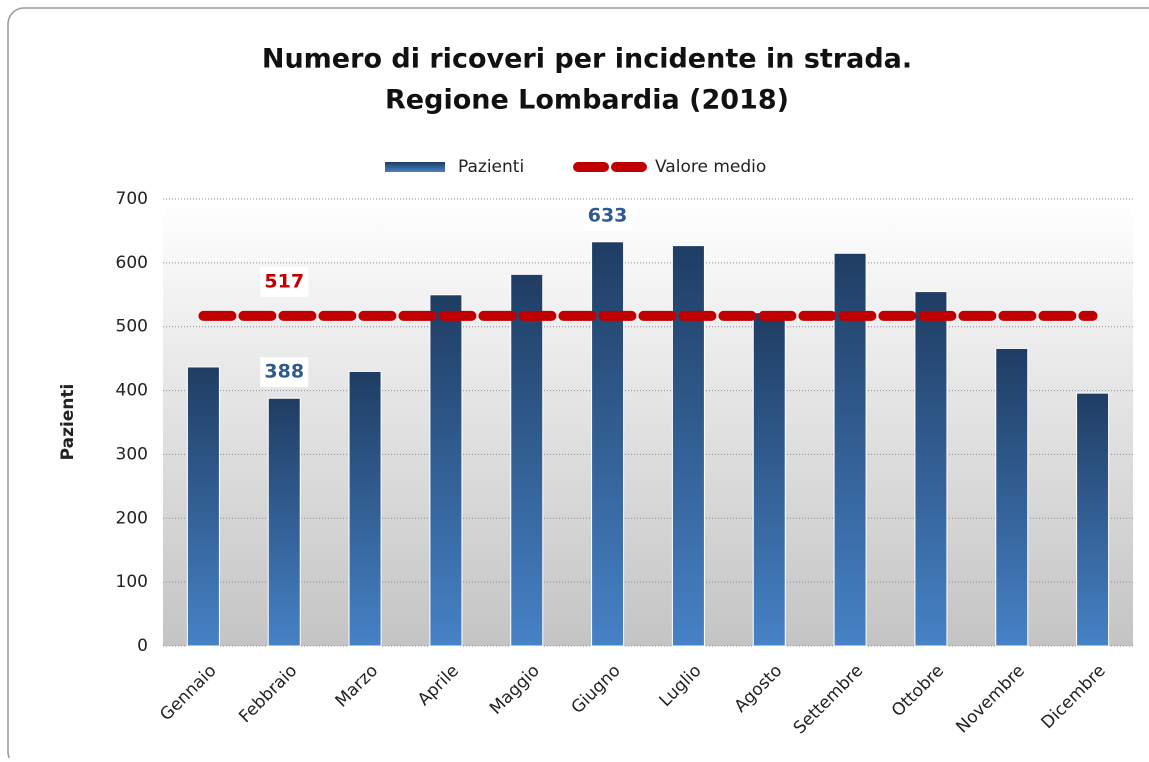  Describe the element at coordinates (68, 422) in the screenshot. I see `y-axis-label: Pazienti` at that location.